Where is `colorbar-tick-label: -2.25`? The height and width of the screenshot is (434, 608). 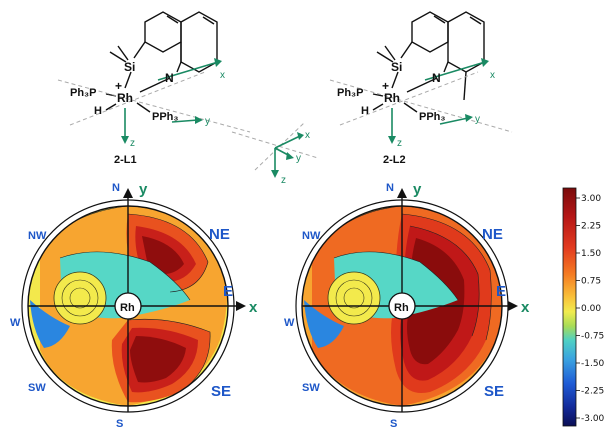 colorbar-tick-label: -2.25 is located at coordinates (592, 392).